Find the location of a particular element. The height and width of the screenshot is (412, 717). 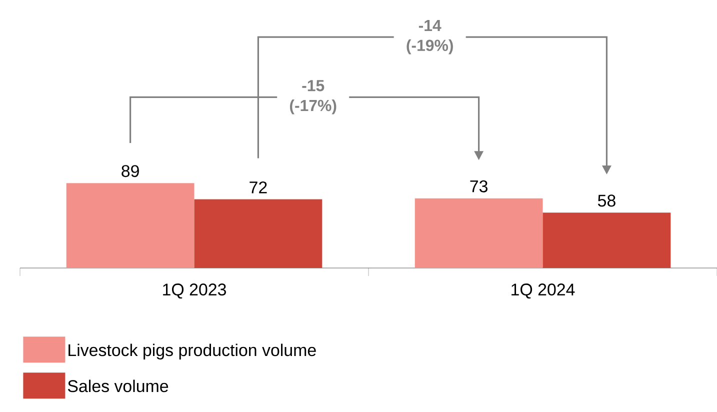

text: -15 (-17%) is located at coordinates (313, 97).